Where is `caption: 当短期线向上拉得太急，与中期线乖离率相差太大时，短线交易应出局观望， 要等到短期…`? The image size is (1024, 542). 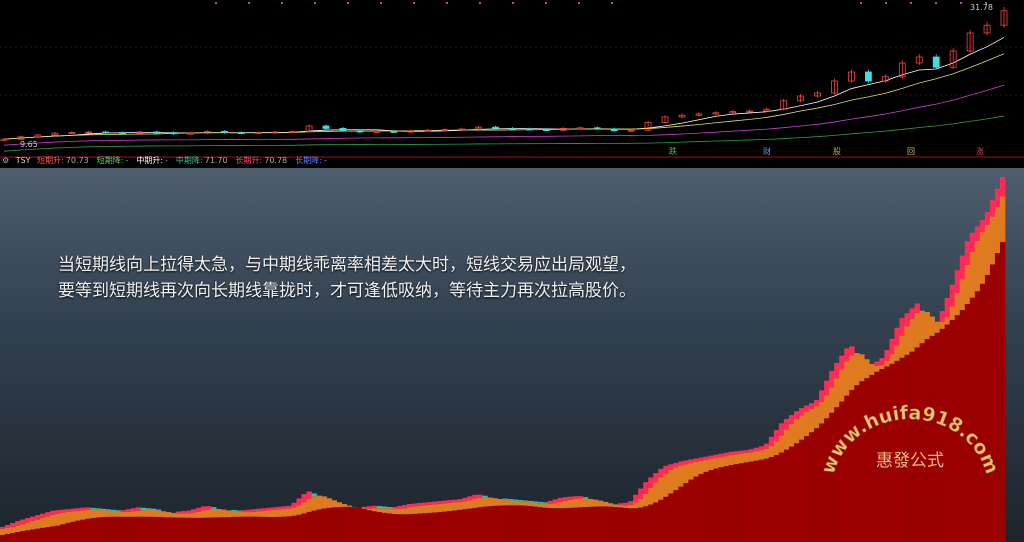 caption: 当短期线向上拉得太急，与中期线乖离率相差太大时，短线交易应出局观望， 要等到短期… is located at coordinates (347, 278).